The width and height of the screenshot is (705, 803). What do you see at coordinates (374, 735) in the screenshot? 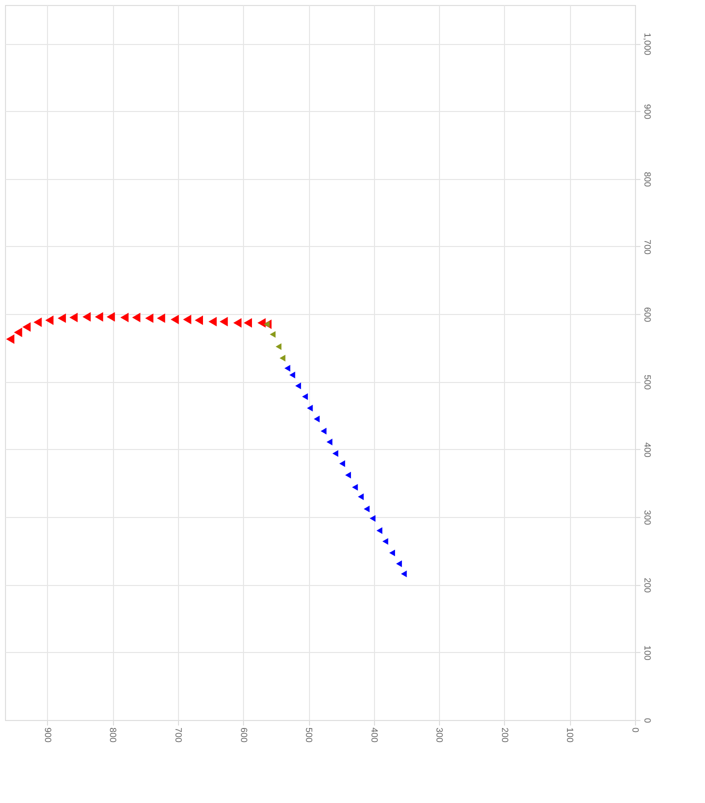
I see `x-tick-label: 400` at bounding box center [374, 735].